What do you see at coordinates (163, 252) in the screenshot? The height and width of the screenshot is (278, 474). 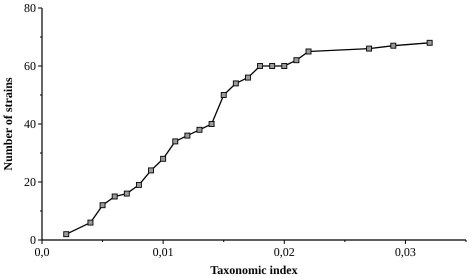 I see `x-tick-label: 0,01` at bounding box center [163, 252].